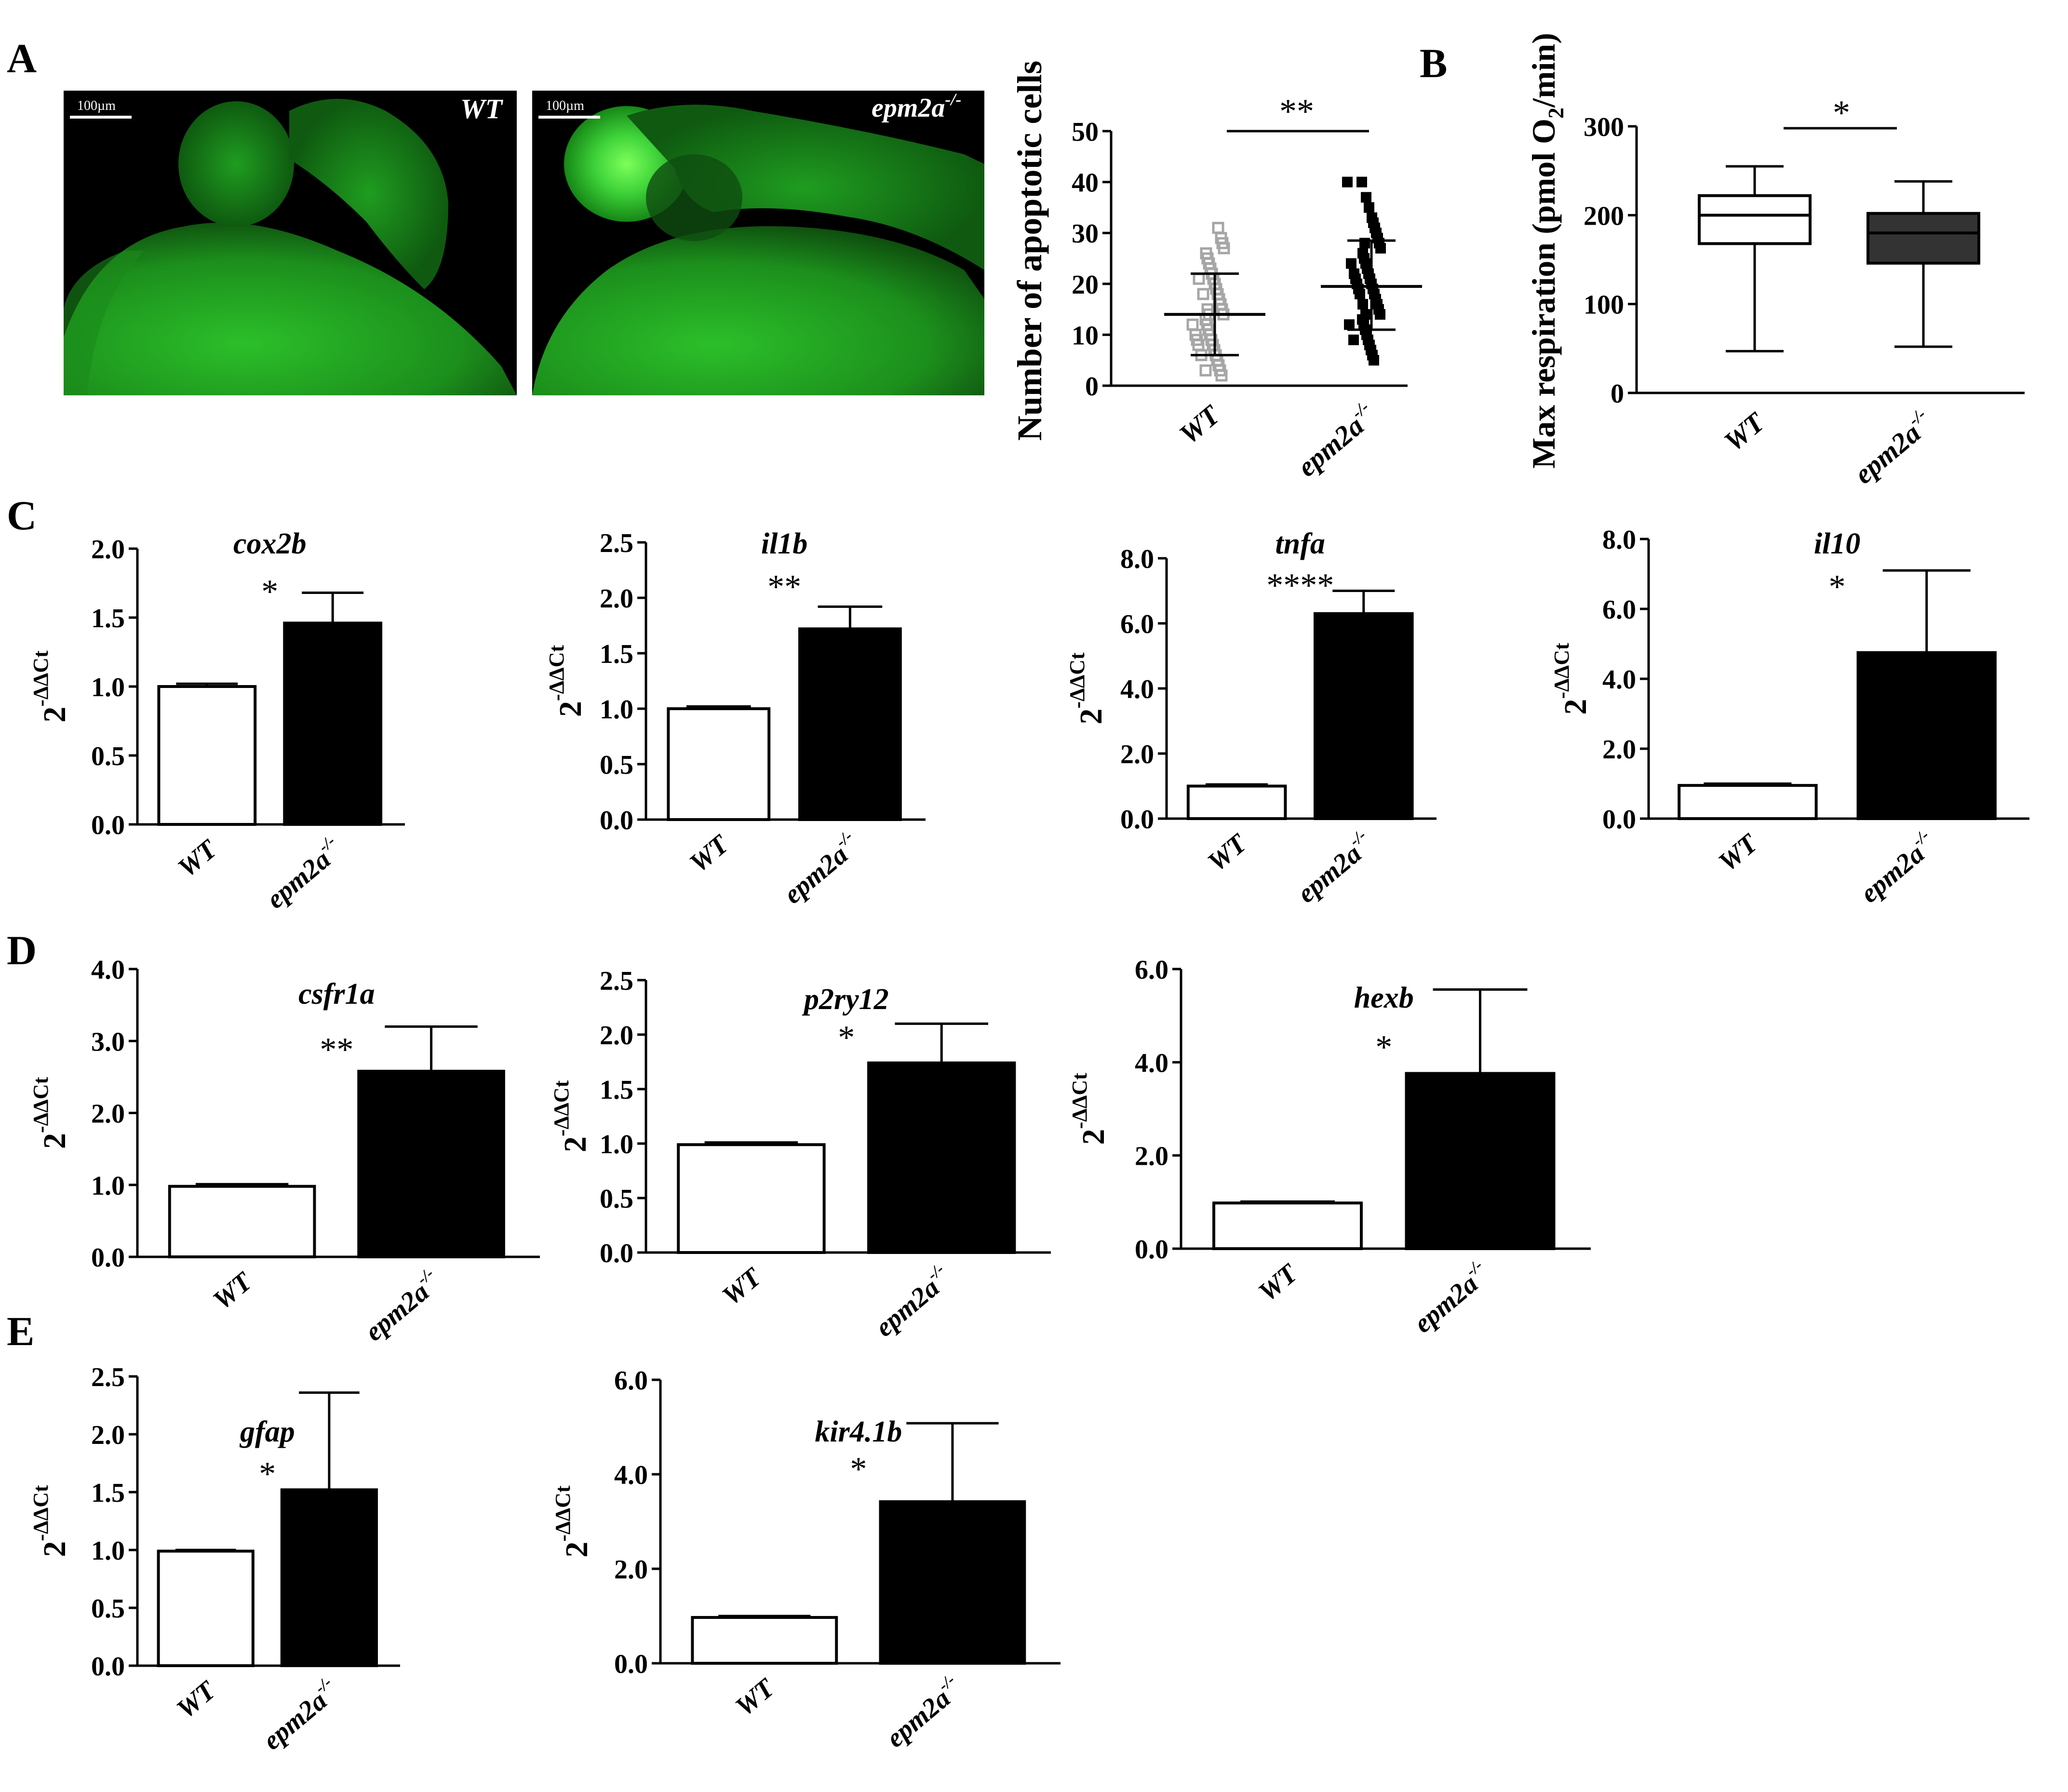 The height and width of the screenshot is (1792, 2068). What do you see at coordinates (709, 853) in the screenshot?
I see `il1b-x-label-wt: WT` at bounding box center [709, 853].